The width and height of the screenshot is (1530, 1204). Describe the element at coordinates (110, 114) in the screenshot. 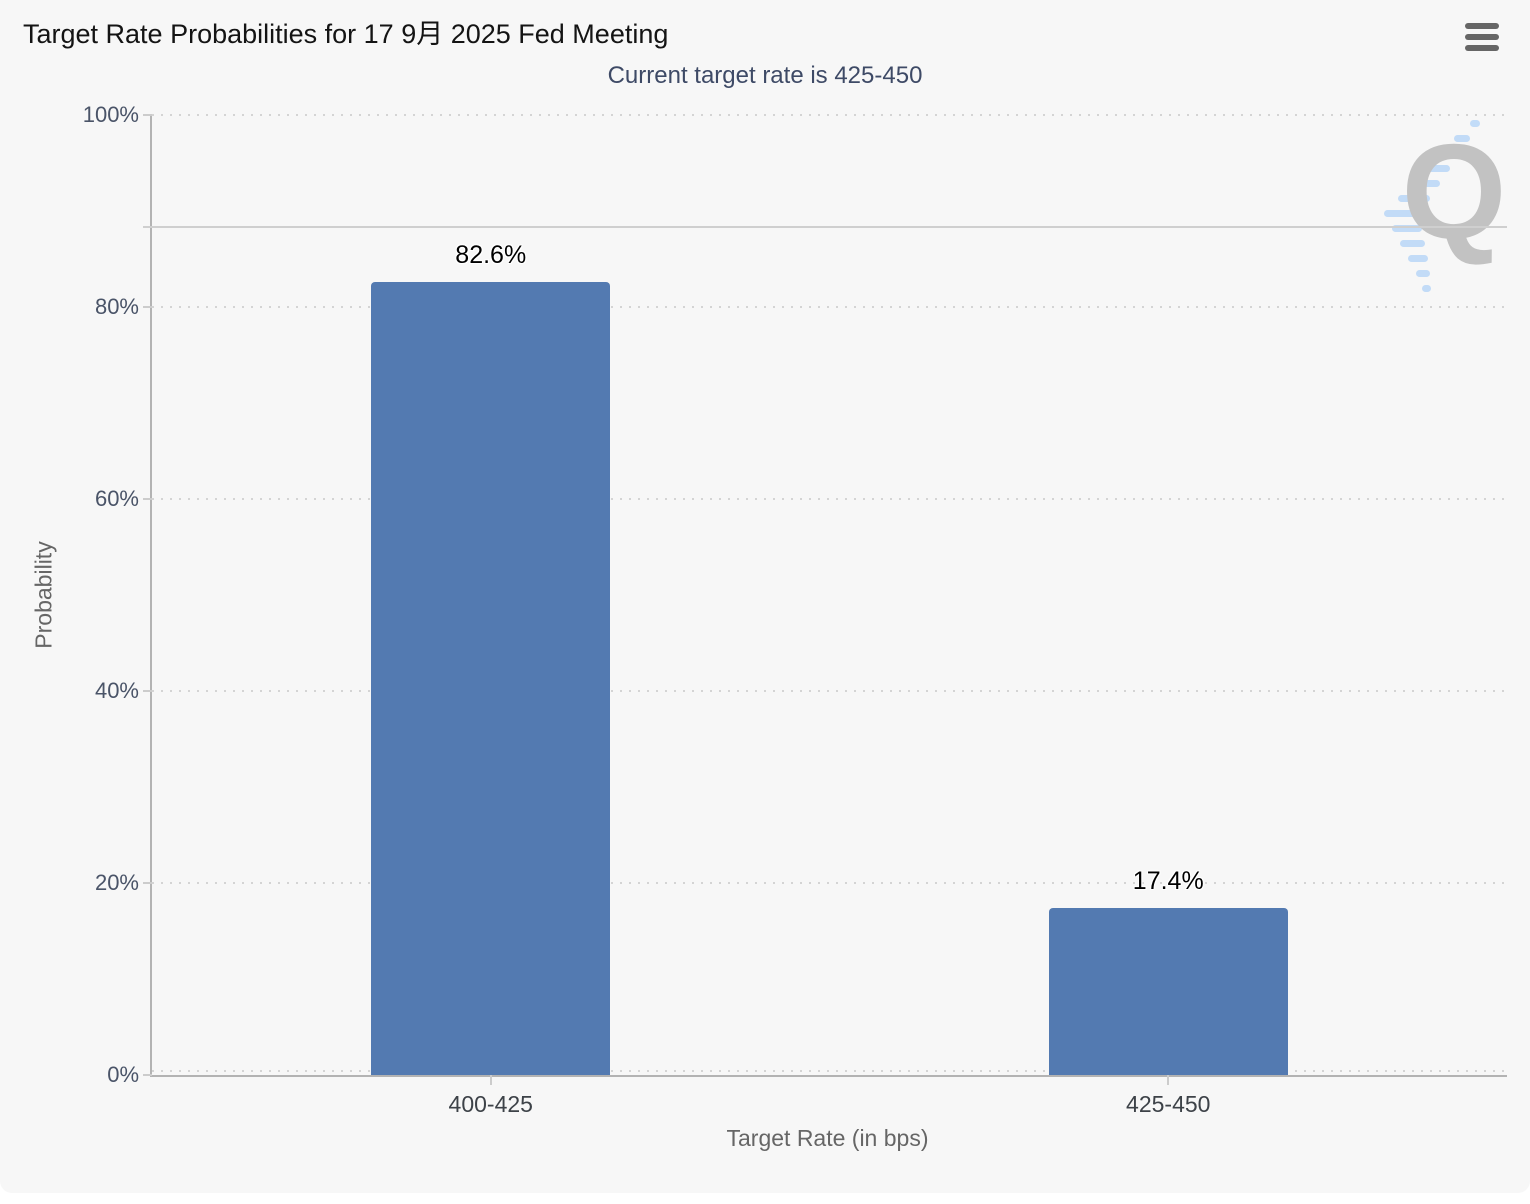

I see `y-tick-label: 100%` at that location.